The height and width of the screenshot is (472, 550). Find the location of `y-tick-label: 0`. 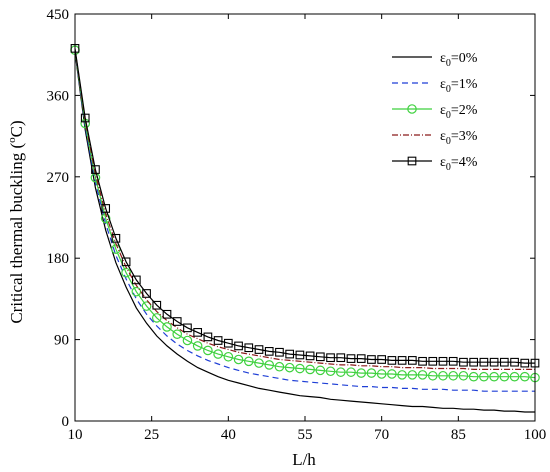

y-tick-label: 0 is located at coordinates (66, 422).